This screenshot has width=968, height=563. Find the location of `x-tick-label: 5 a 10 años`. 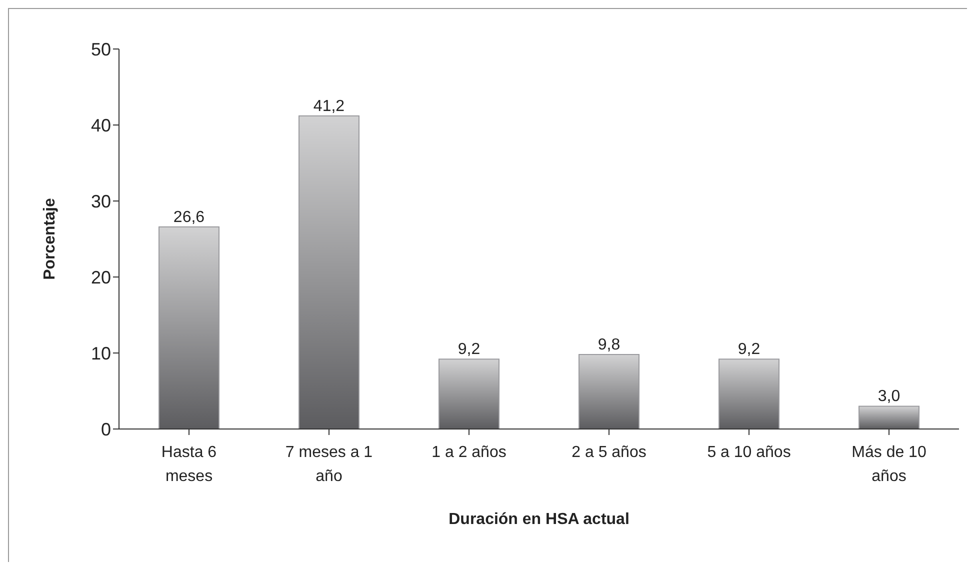

x-tick-label: 5 a 10 años is located at coordinates (749, 452).